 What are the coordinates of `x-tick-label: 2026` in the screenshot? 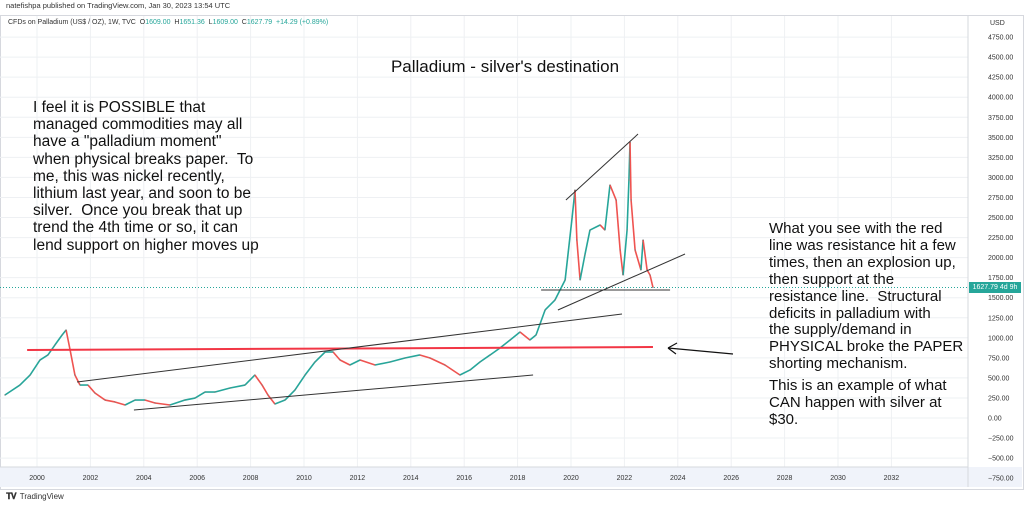 It's located at (731, 478).